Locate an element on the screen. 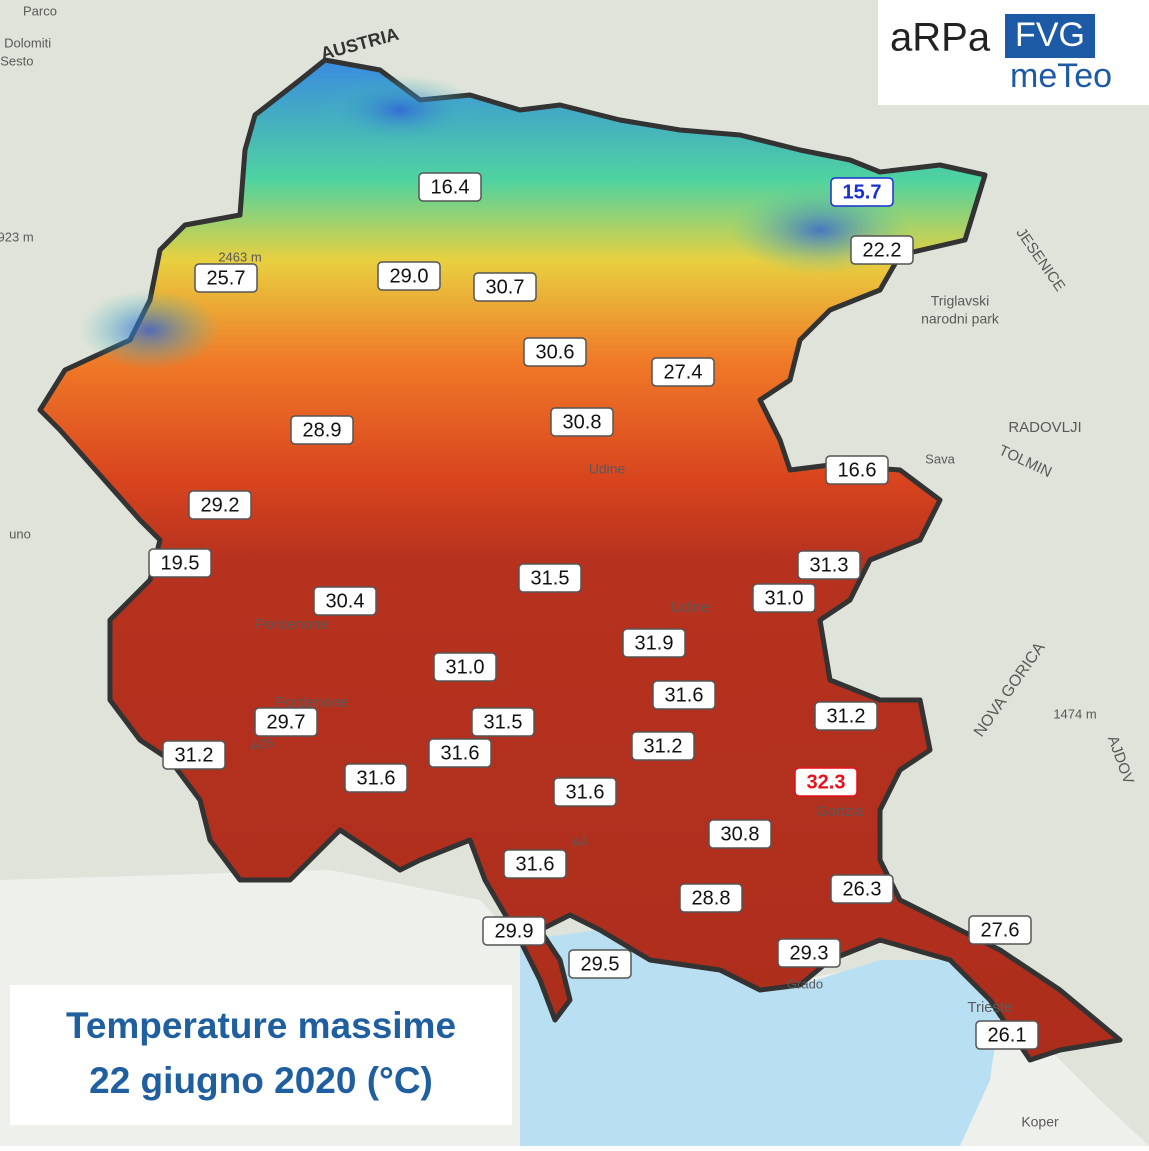 The image size is (1149, 1151). logo-arpa: aRPa is located at coordinates (940, 38).